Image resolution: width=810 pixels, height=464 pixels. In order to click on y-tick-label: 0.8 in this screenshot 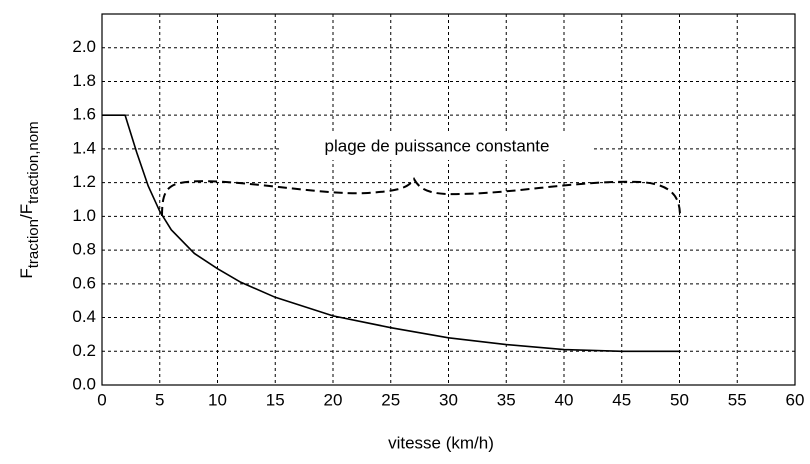, I will do `click(84, 249)`.